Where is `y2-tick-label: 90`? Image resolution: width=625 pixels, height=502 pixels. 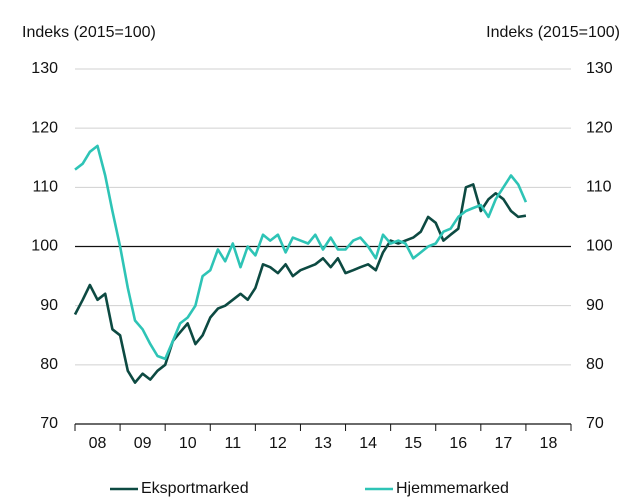 y2-tick-label: 90 is located at coordinates (595, 305).